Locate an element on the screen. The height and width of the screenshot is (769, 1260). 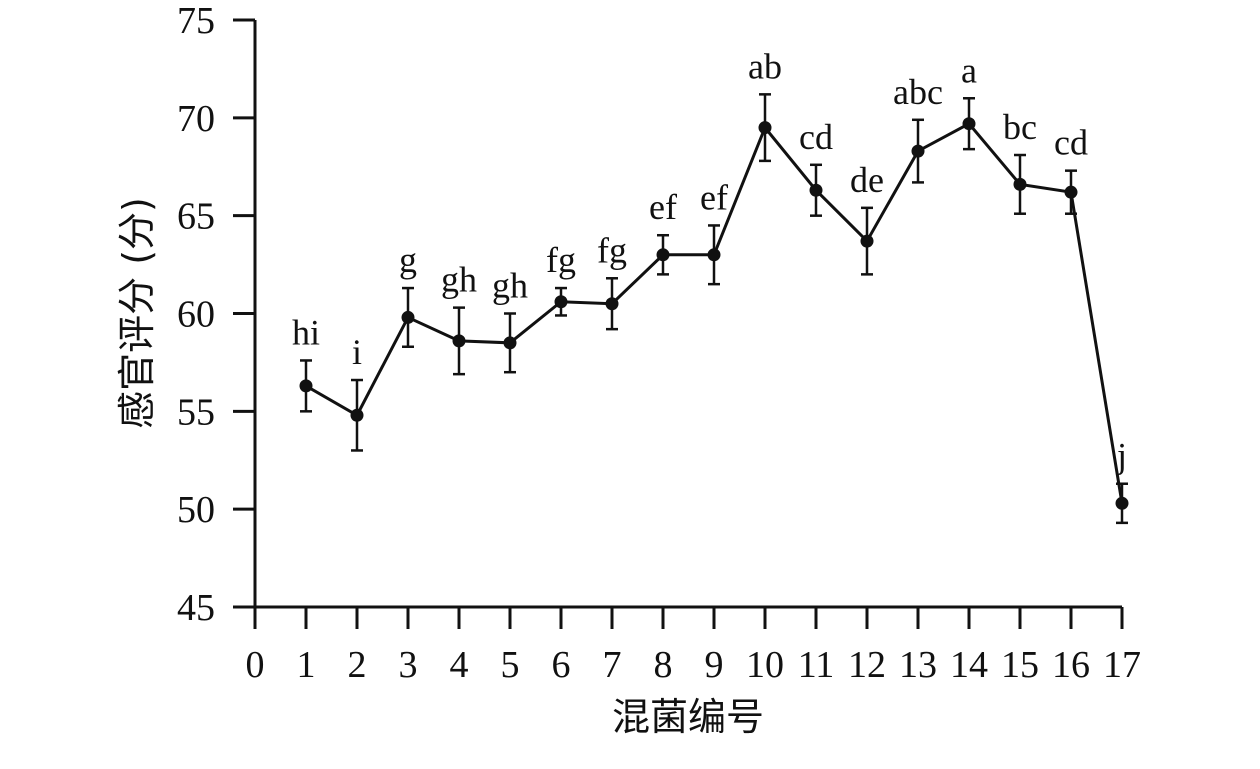
x-tick-label: 14 is located at coordinates (969, 665).